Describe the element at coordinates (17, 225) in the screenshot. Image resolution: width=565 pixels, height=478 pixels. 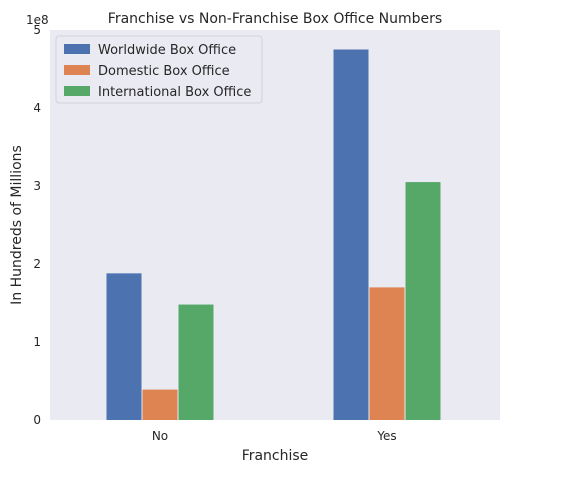
I see `y-axis-title: In Hundreds of Millions` at that location.